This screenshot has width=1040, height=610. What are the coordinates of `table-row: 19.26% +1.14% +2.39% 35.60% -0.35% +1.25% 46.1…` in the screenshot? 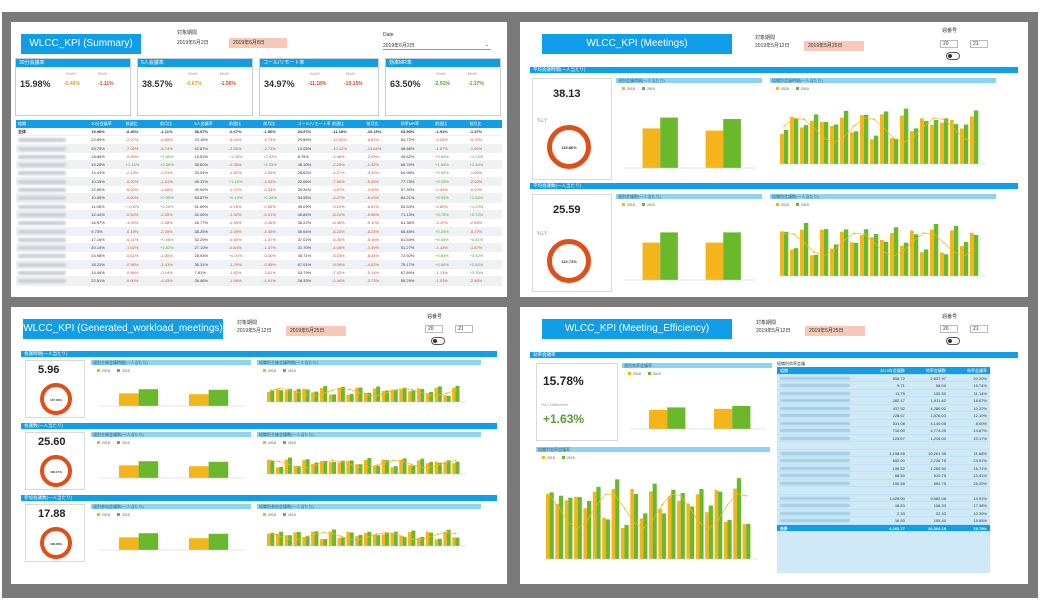 It's located at (259, 165).